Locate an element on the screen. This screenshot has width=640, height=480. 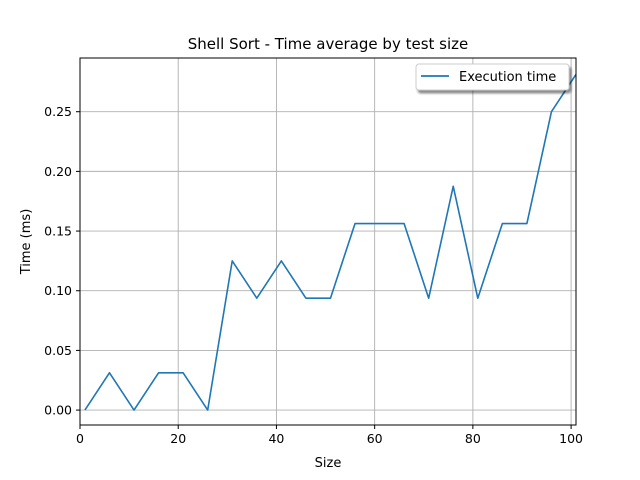
y-tick-label: 0.05 is located at coordinates (58, 350).